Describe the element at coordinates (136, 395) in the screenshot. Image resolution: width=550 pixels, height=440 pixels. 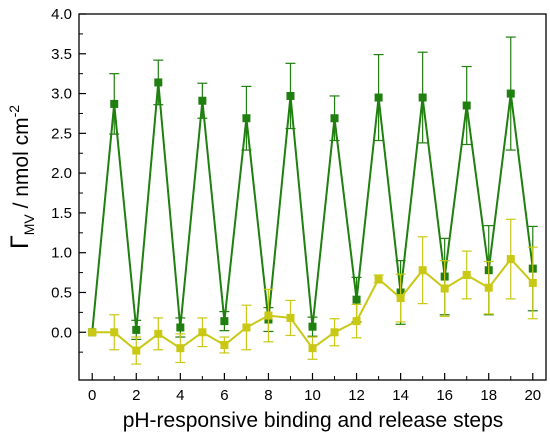
I see `x-tick-label: 2` at that location.